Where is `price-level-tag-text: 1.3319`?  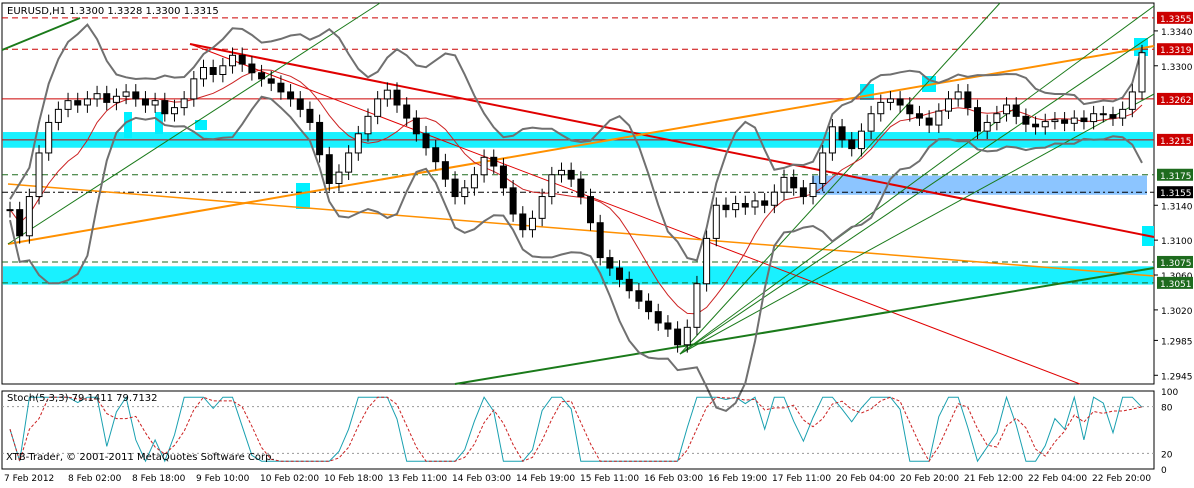 price-level-tag-text: 1.3319 is located at coordinates (1176, 51).